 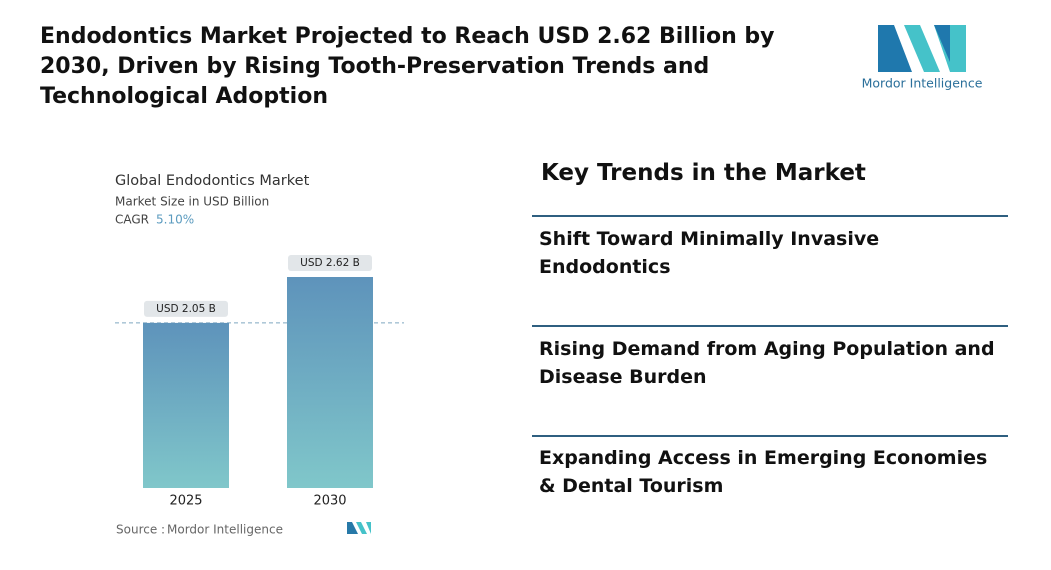 I want to click on logo-text: Mordor Intelligence, so click(x=922, y=83).